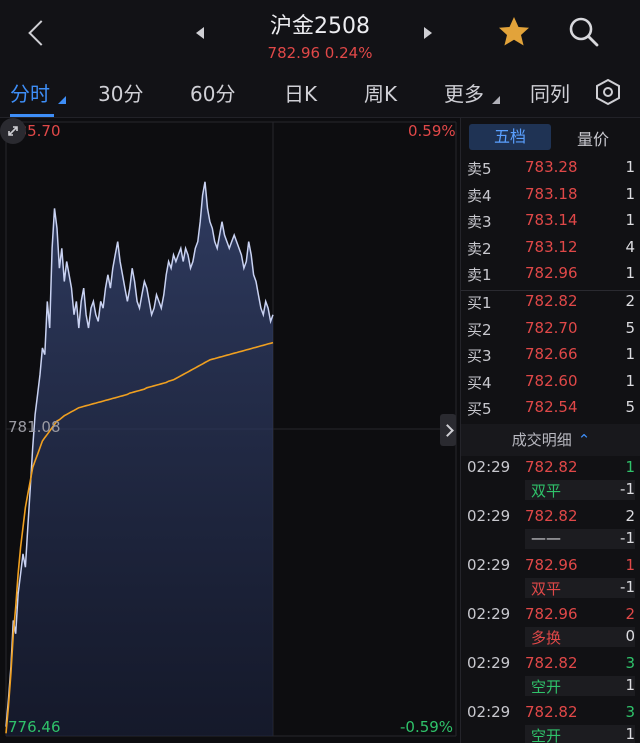  I want to click on level-price: 782.60, so click(551, 380).